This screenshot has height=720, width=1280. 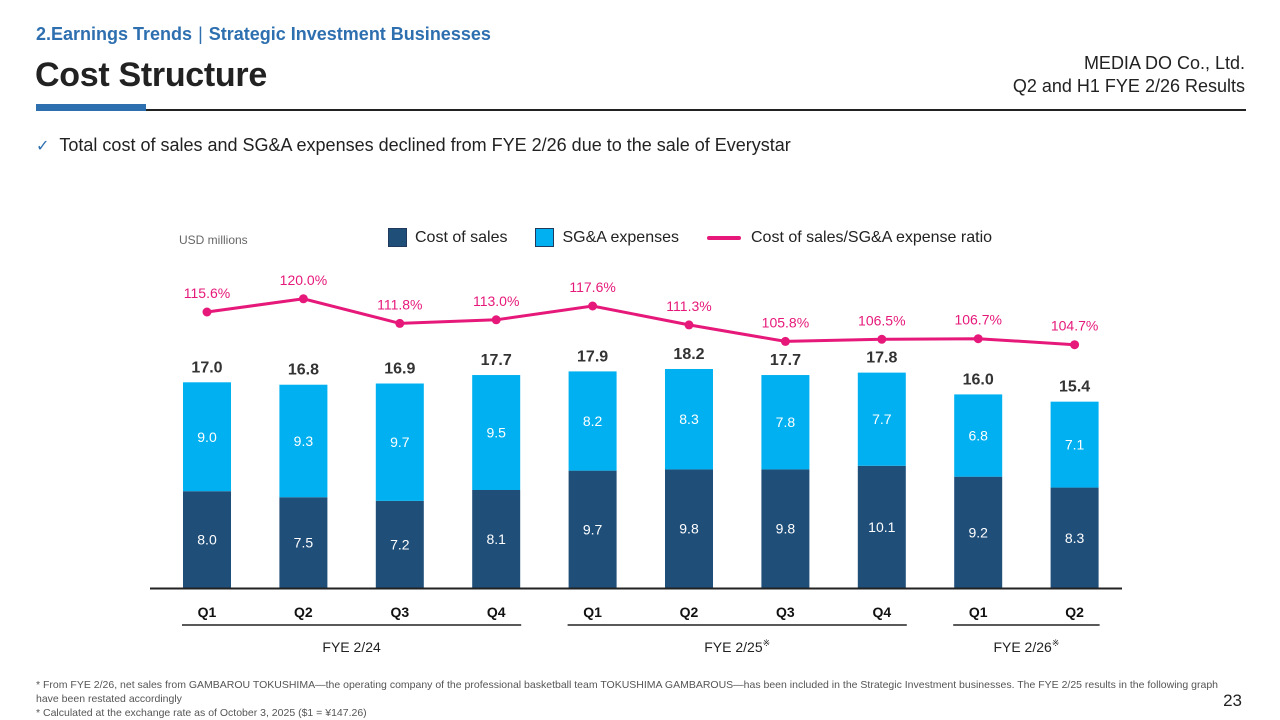 I want to click on label-total: 17.0, so click(x=206, y=367).